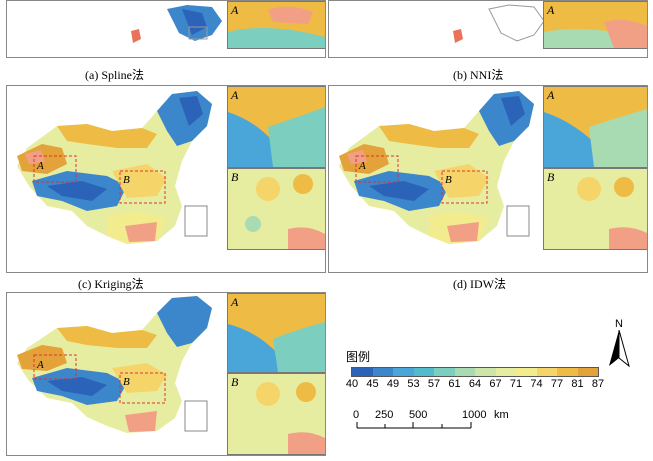 The image size is (653, 461). I want to click on legend-tick-label: 57, so click(434, 384).